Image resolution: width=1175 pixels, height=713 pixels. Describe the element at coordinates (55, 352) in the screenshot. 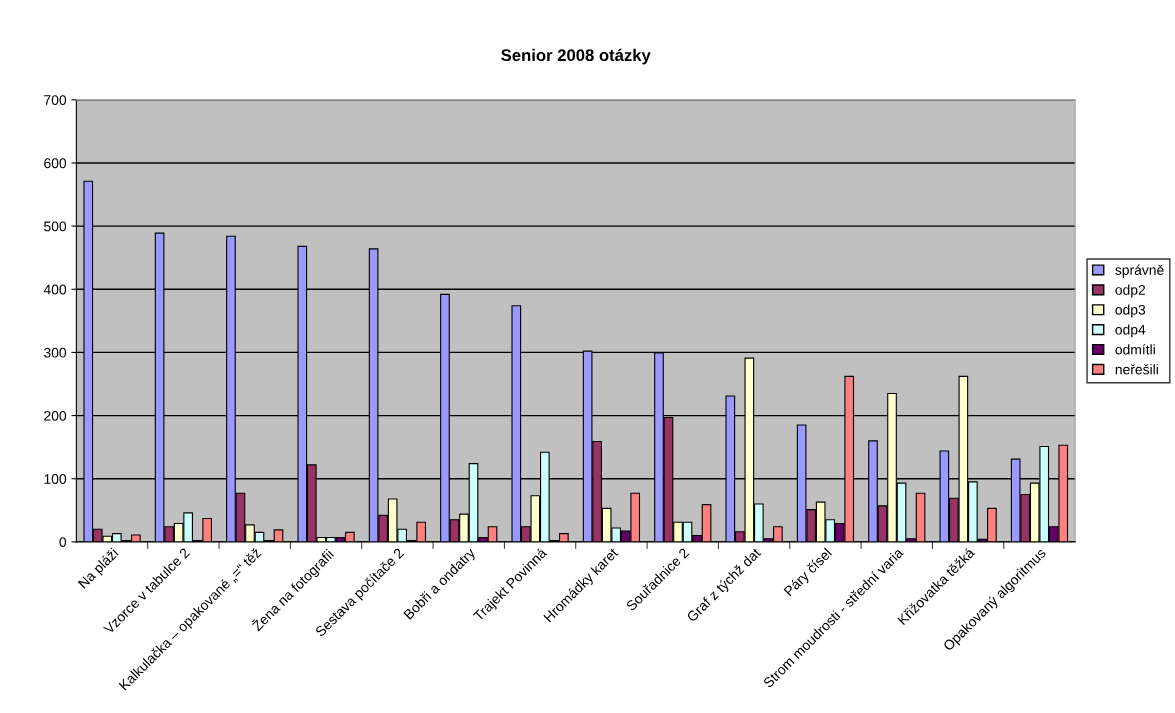

I see `y-tick-label: 300` at that location.